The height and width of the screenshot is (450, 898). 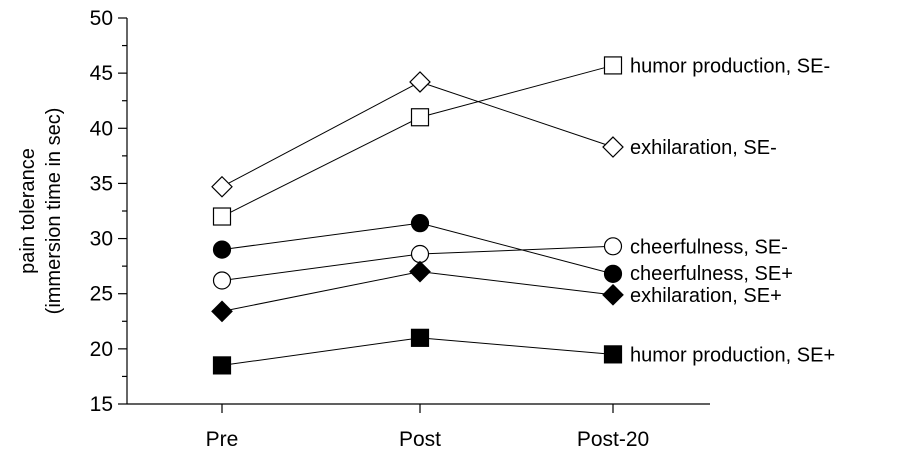 I want to click on y-tick-label: 45, so click(x=101, y=73).